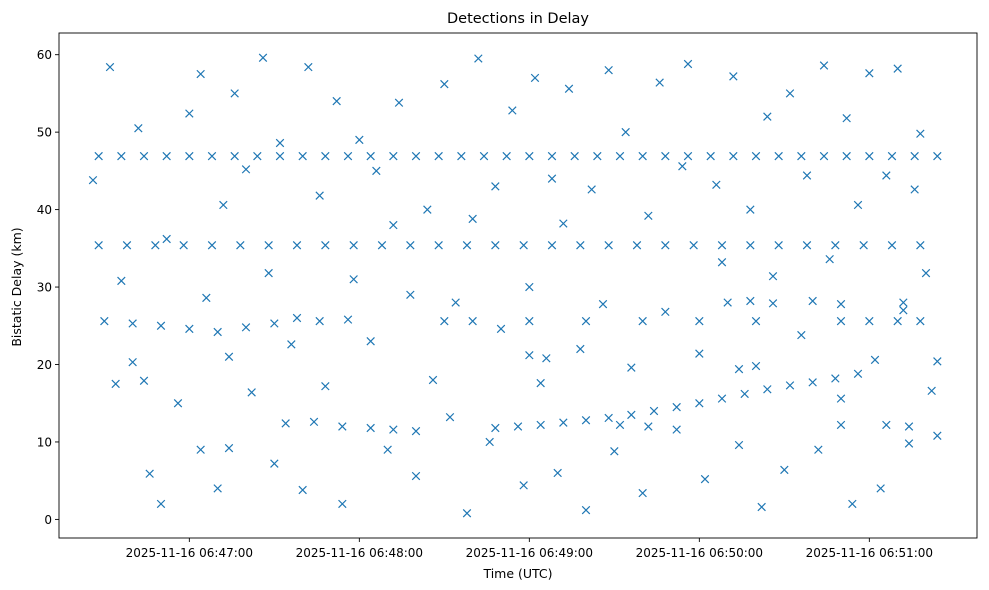  Describe the element at coordinates (517, 573) in the screenshot. I see `x-axis-label: Time (UTC)` at that location.